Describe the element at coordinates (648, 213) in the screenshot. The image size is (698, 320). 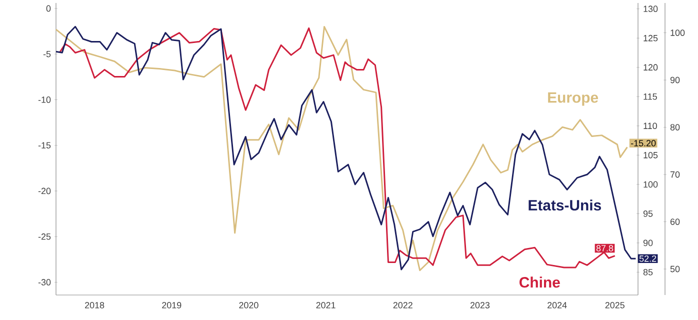
I see `y2-tick-label: 95` at that location.